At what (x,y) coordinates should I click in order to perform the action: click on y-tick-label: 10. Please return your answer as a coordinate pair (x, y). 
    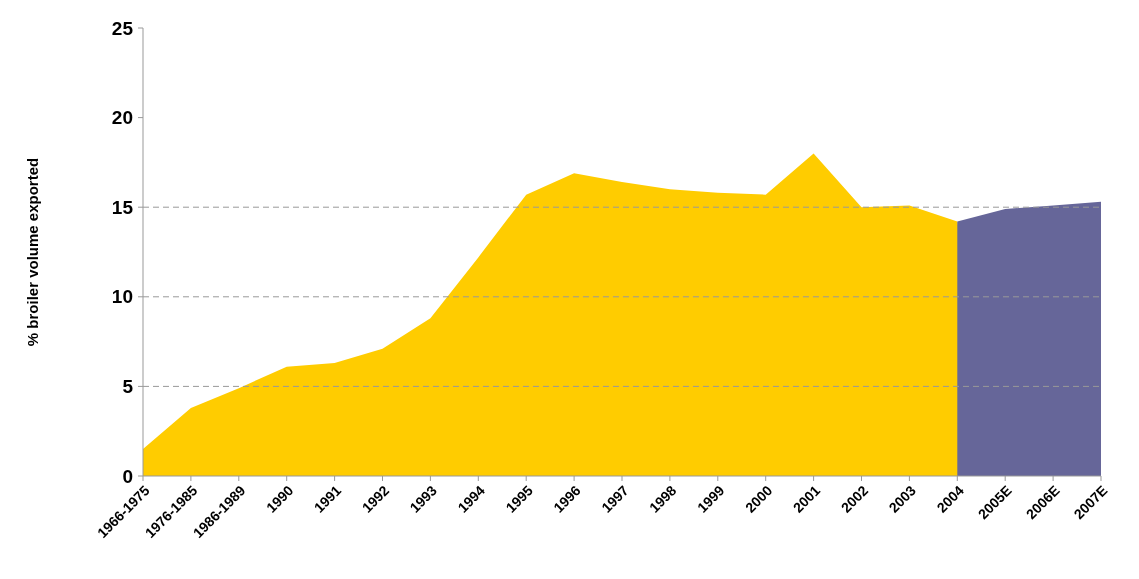
    Looking at the image, I should click on (122, 297).